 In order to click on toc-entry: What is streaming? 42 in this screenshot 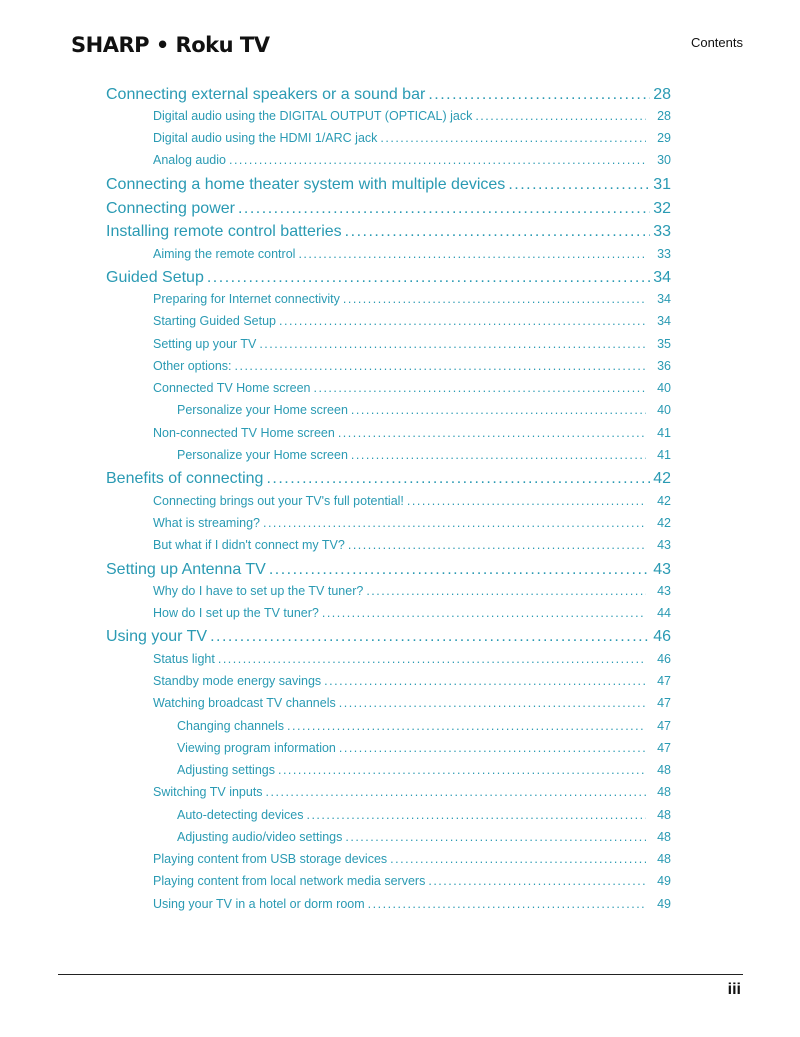, I will do `click(412, 523)`.